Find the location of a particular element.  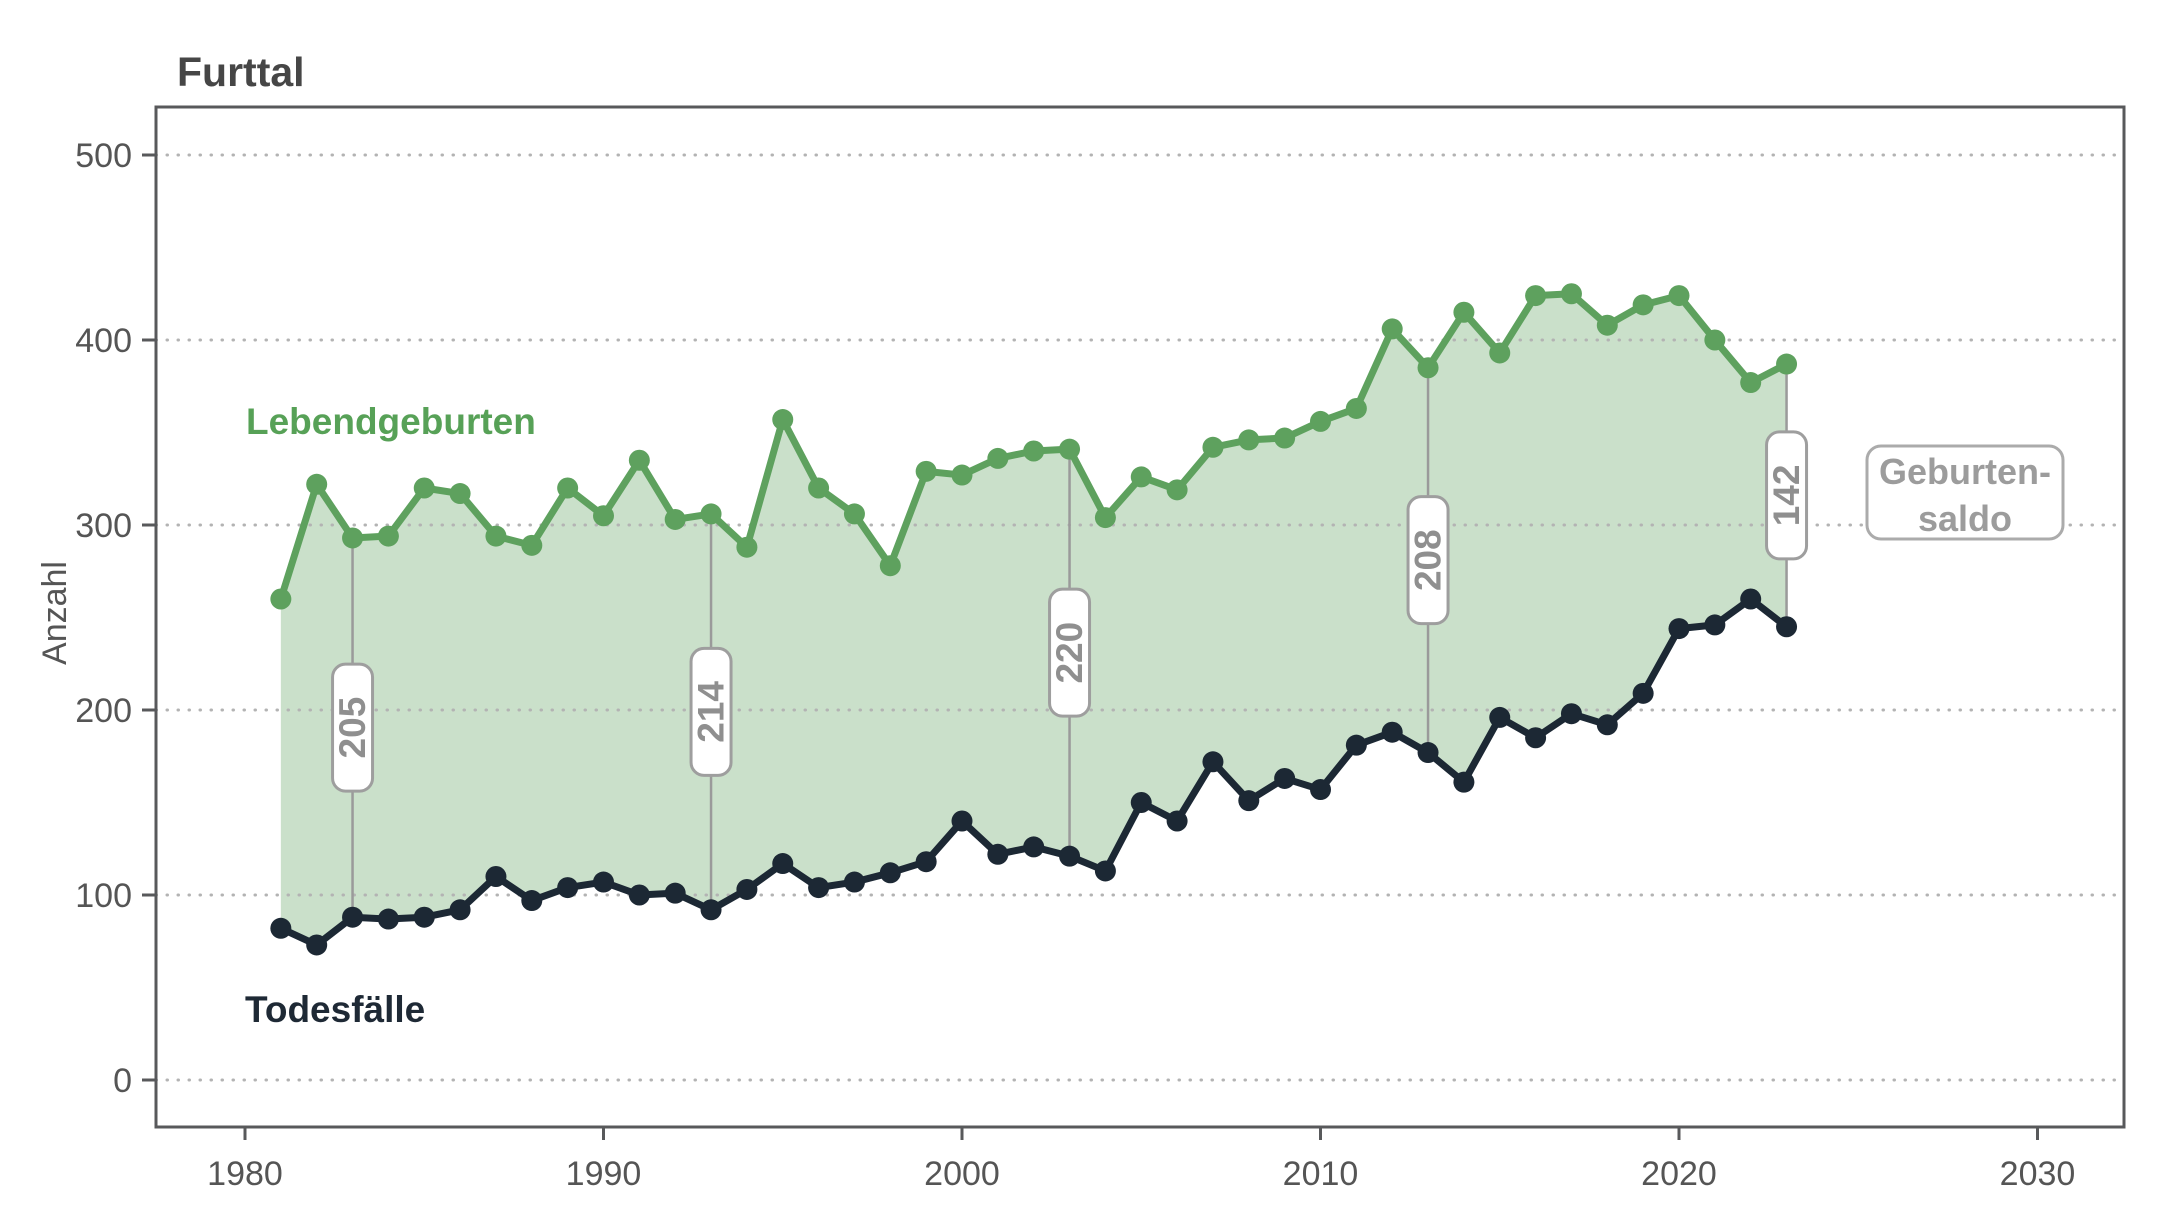

callout-box-2003 is located at coordinates (1070, 652).